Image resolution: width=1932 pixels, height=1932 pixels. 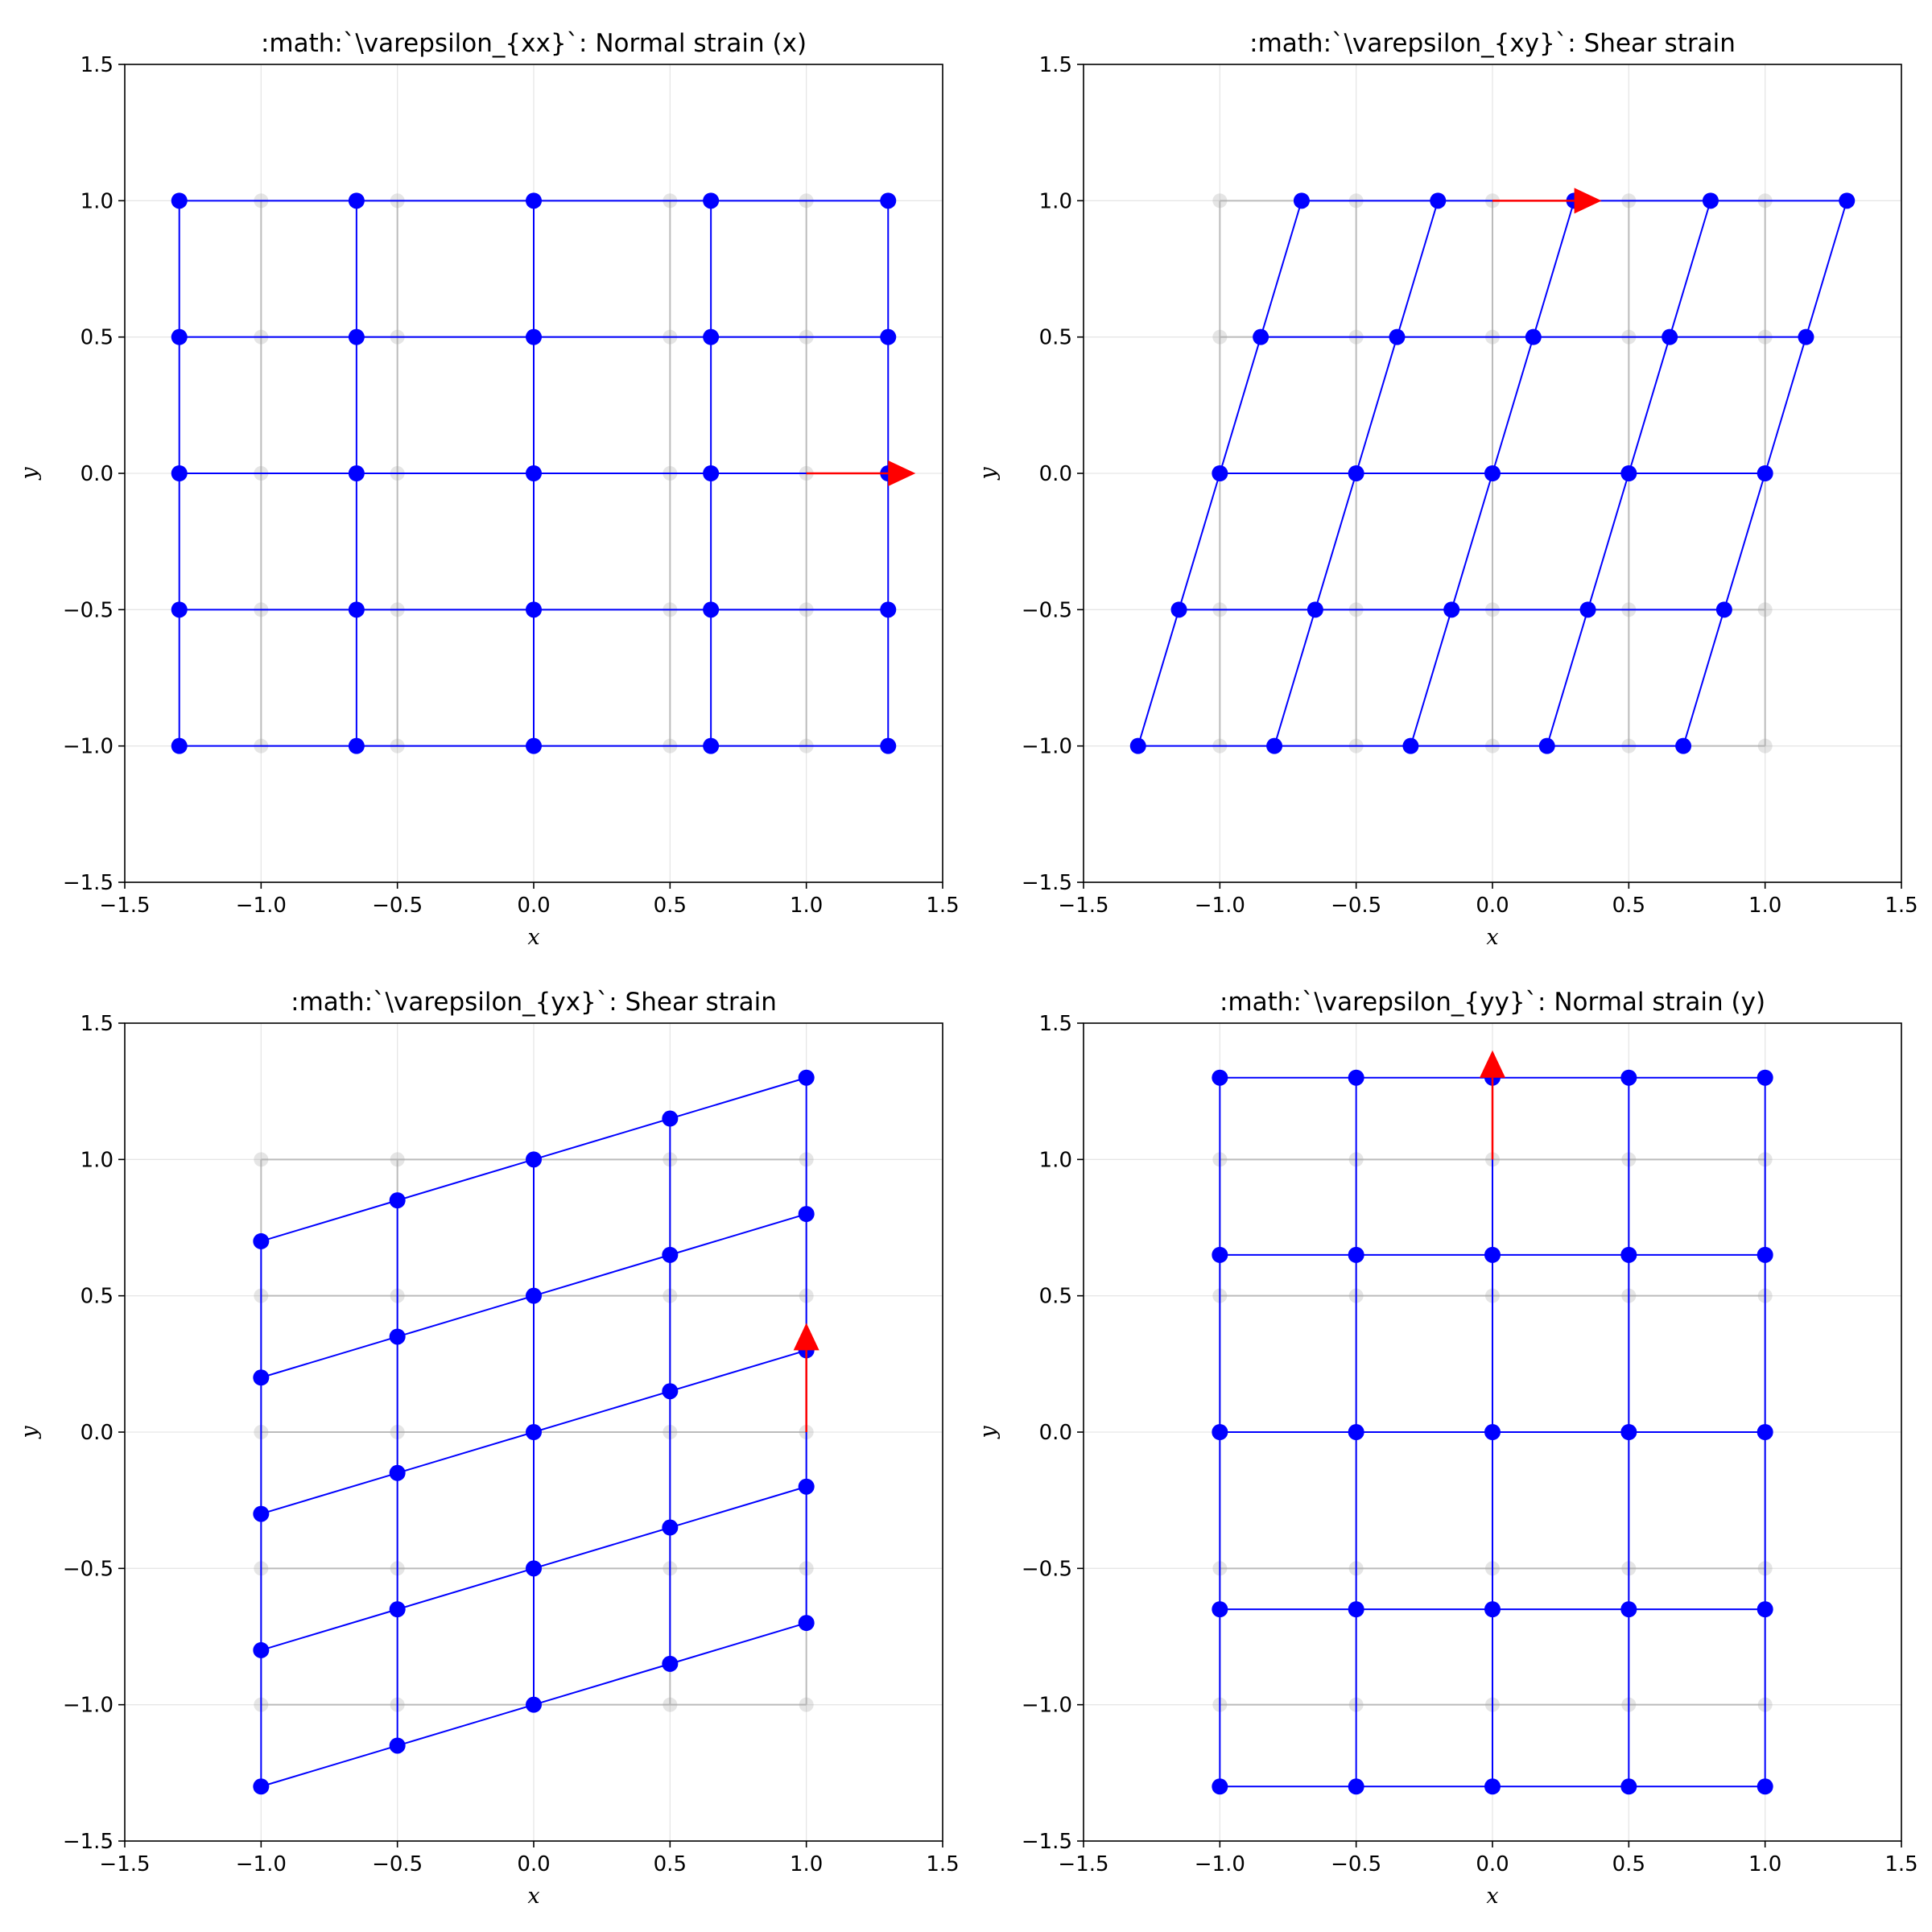 I want to click on x-tick-label: −0.5, so click(x=1356, y=906).